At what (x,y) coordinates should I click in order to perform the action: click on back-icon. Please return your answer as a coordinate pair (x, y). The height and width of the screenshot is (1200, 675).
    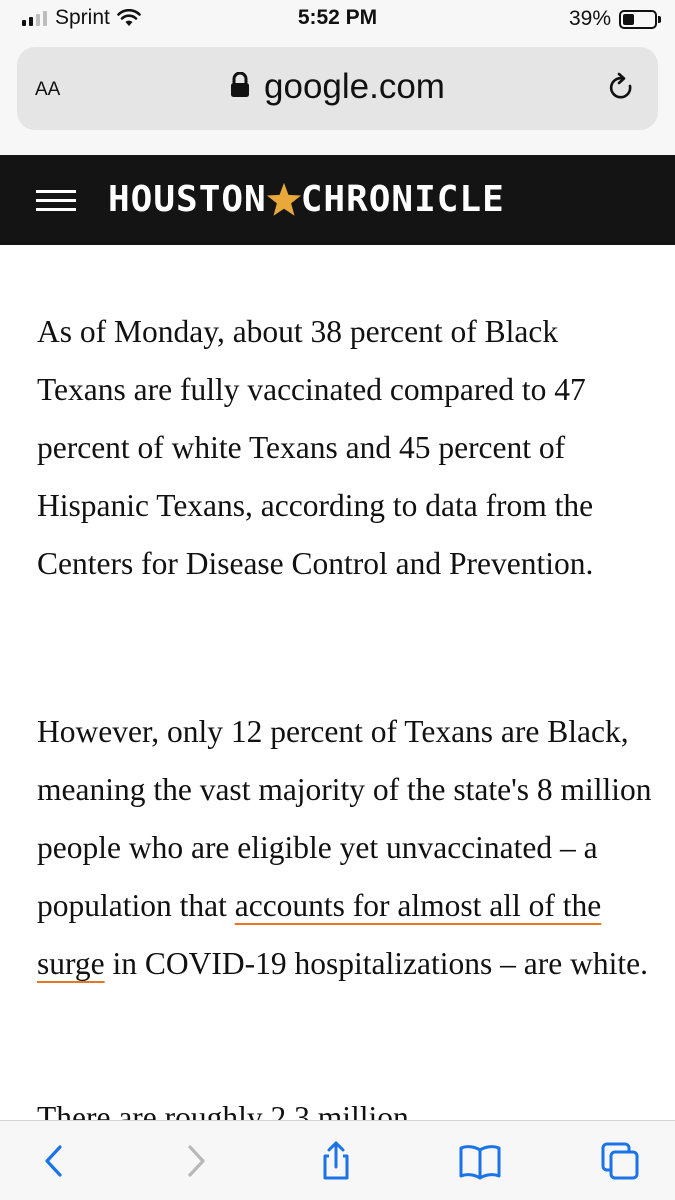
    Looking at the image, I should click on (54, 1161).